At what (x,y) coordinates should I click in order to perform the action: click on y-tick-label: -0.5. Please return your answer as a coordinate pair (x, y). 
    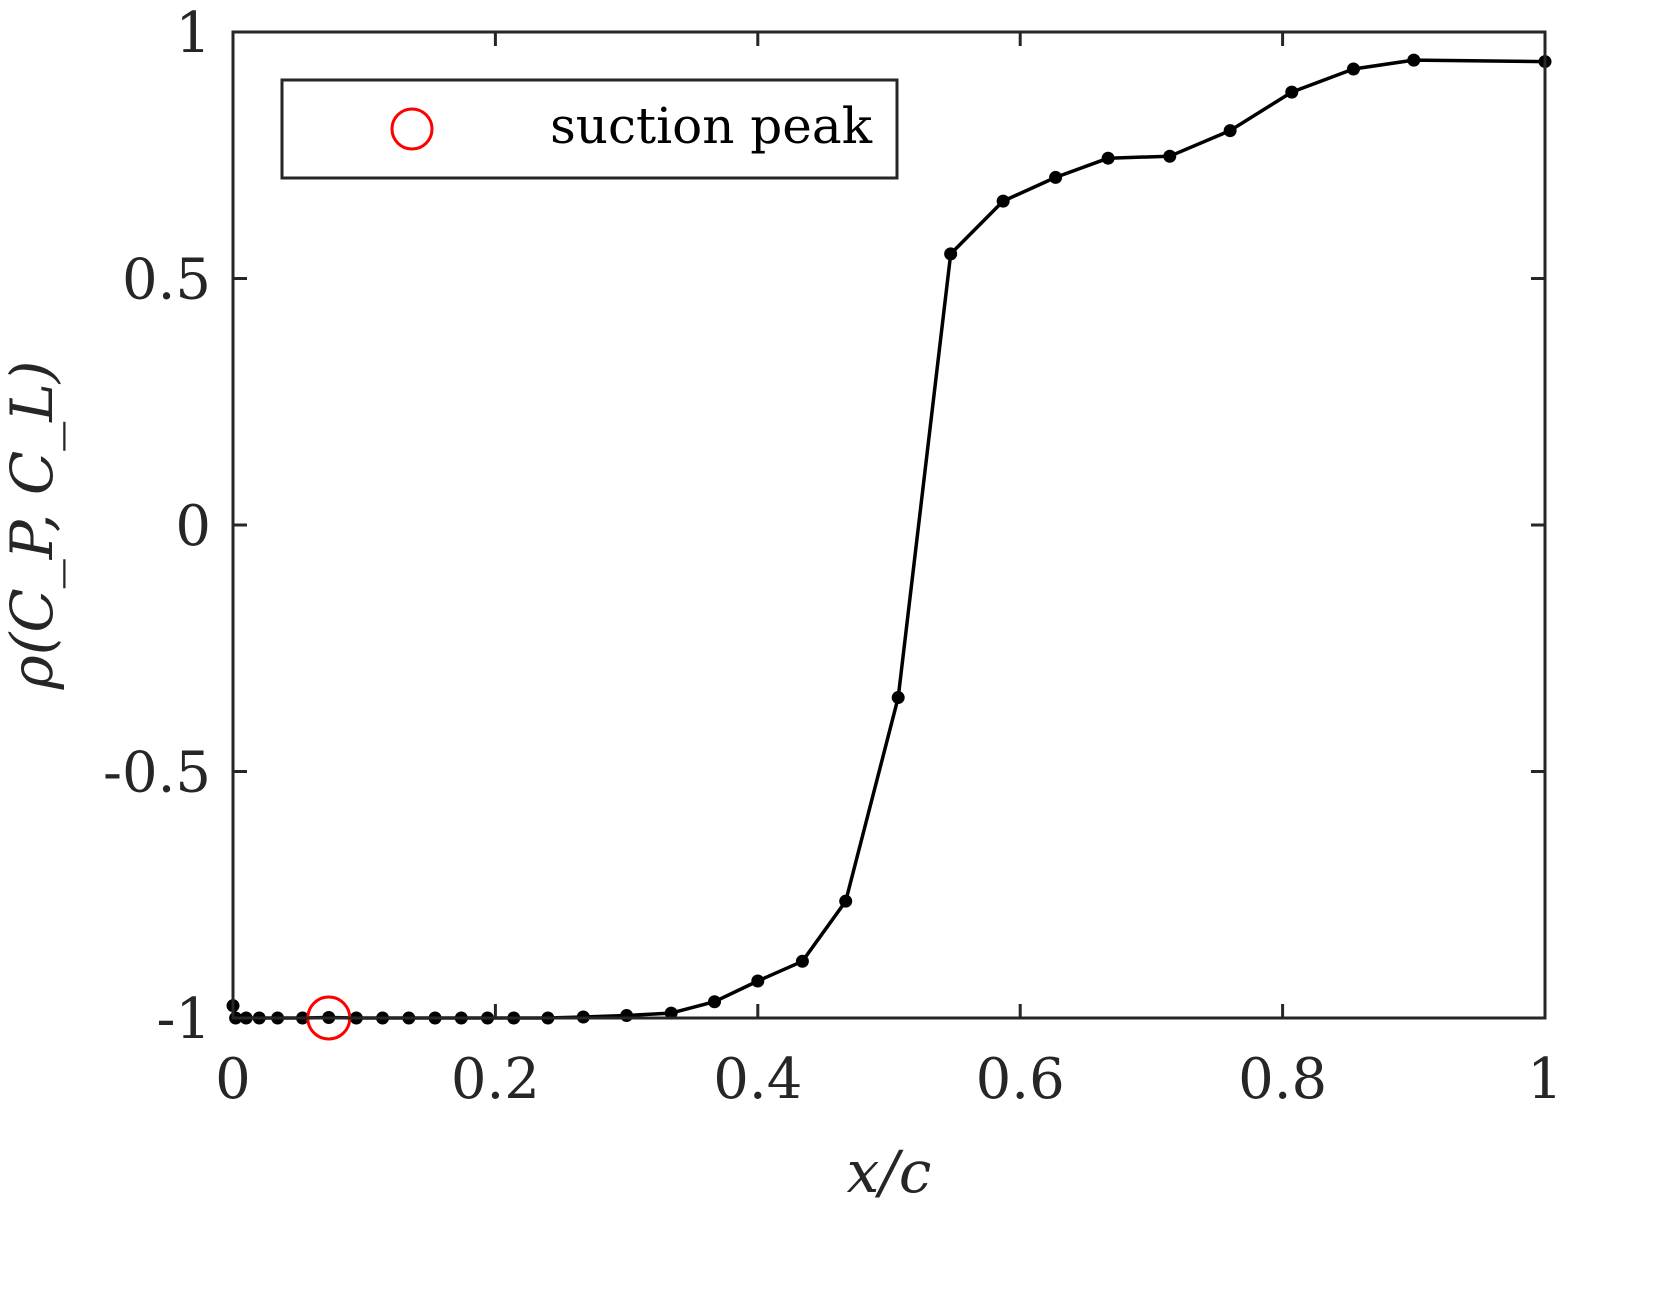
    Looking at the image, I should click on (157, 773).